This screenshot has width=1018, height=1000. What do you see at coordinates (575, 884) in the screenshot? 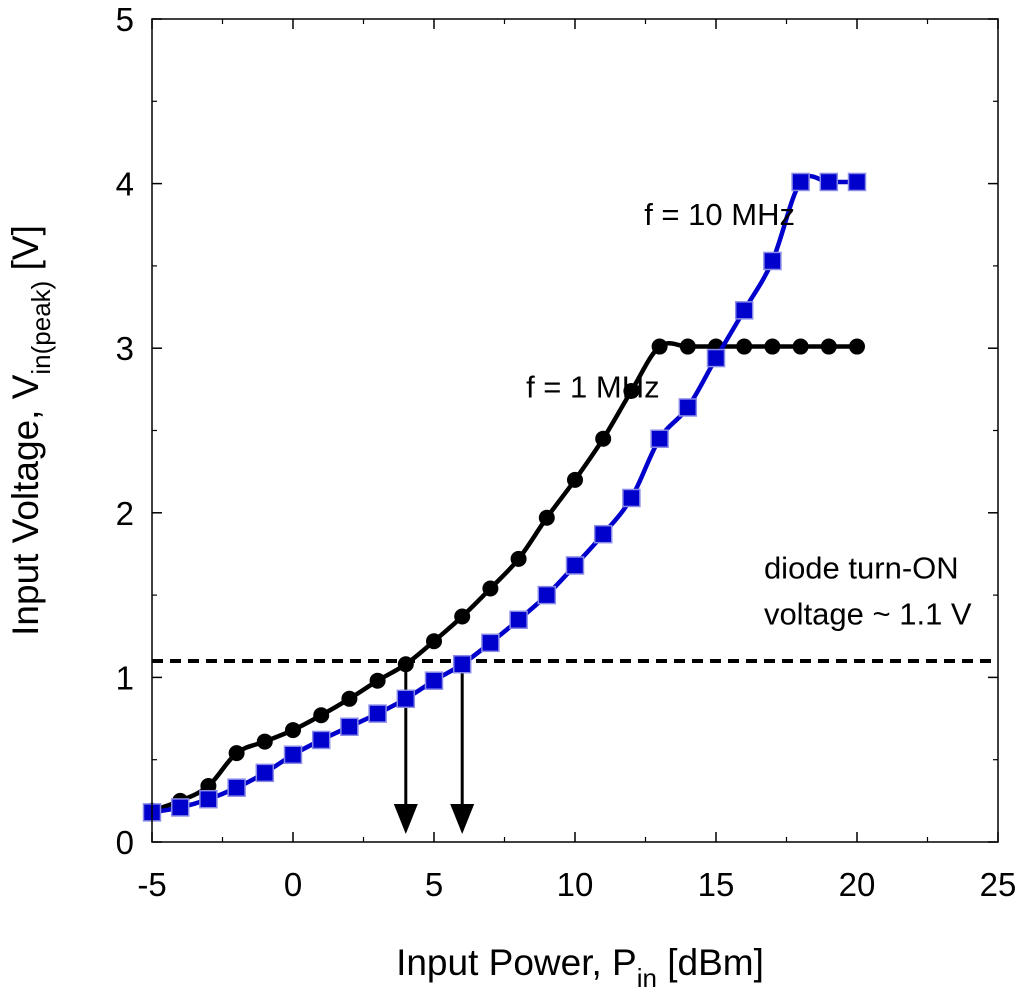
I see `x-tick-label: 10` at bounding box center [575, 884].